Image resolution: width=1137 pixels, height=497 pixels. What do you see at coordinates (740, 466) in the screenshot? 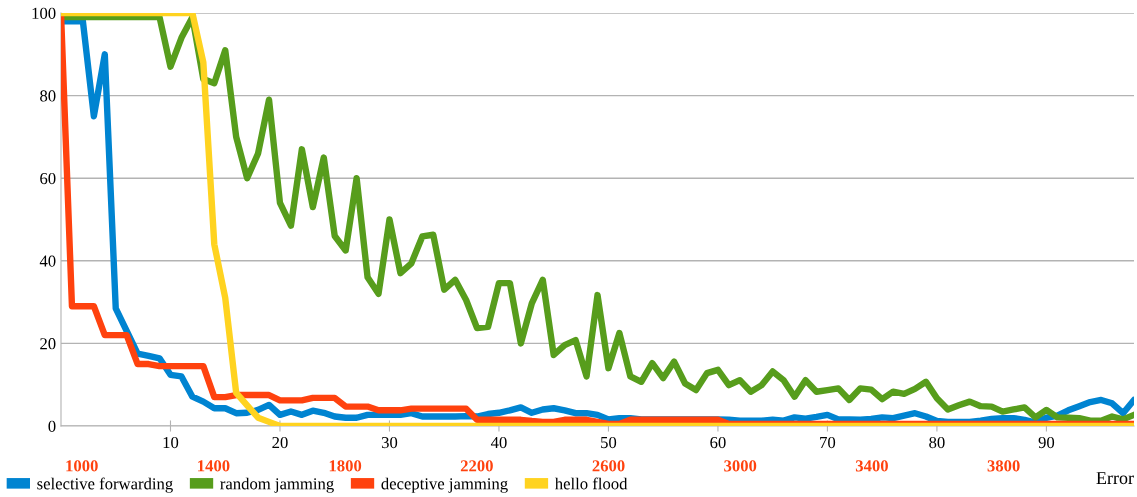
I see `x2-tick-label: 3000` at bounding box center [740, 466].